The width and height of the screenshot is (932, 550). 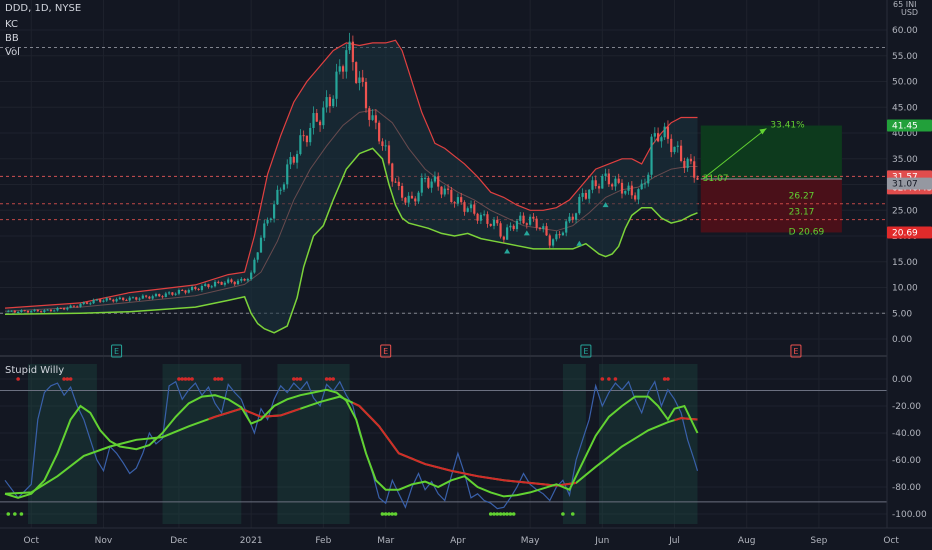 What do you see at coordinates (35, 370) in the screenshot?
I see `oscillator-legend: Stupid Willy` at bounding box center [35, 370].